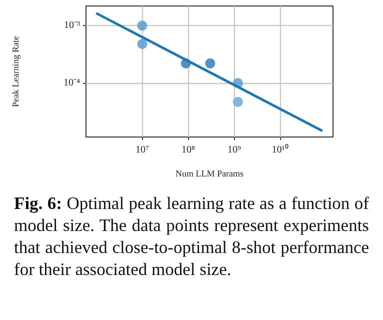 The width and height of the screenshot is (383, 320). Describe the element at coordinates (142, 150) in the screenshot. I see `x-tick-label: 10⁷` at that location.